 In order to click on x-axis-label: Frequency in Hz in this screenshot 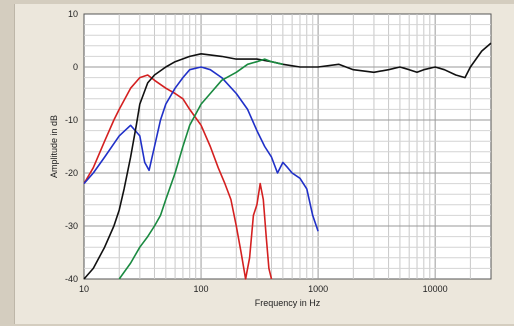, I will do `click(288, 303)`.